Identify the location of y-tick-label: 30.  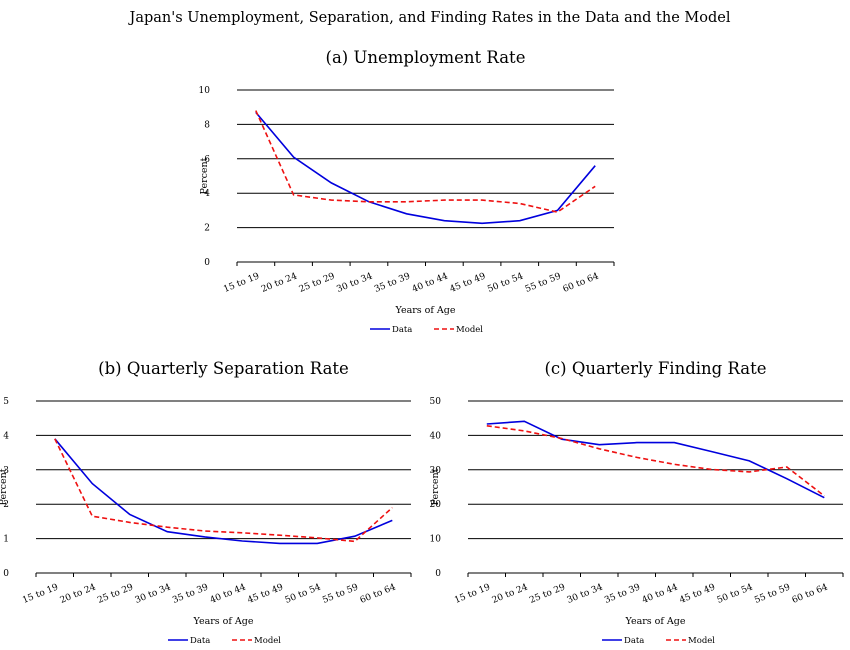
(436, 471).